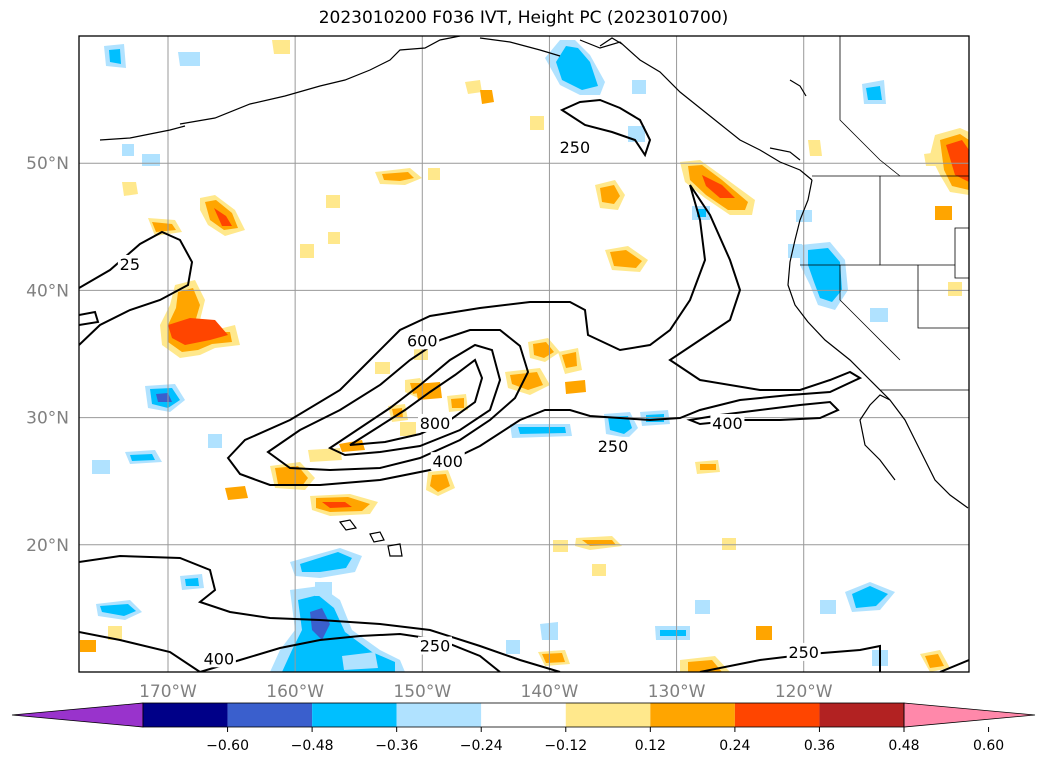 The width and height of the screenshot is (1047, 765). Describe the element at coordinates (903, 746) in the screenshot. I see `colorbar-tick-label: 0.48` at that location.